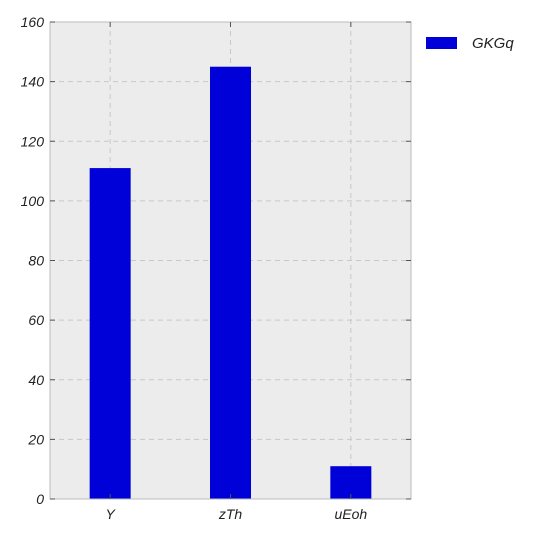 The height and width of the screenshot is (539, 539). I want to click on y-tick-label: 40, so click(36, 380).